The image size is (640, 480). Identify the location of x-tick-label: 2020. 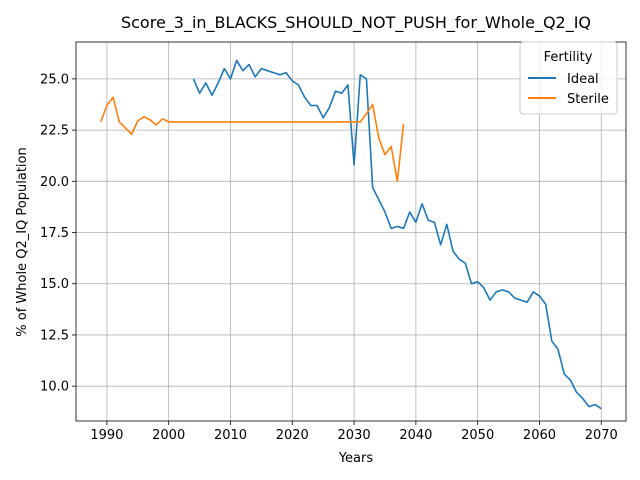
(292, 435).